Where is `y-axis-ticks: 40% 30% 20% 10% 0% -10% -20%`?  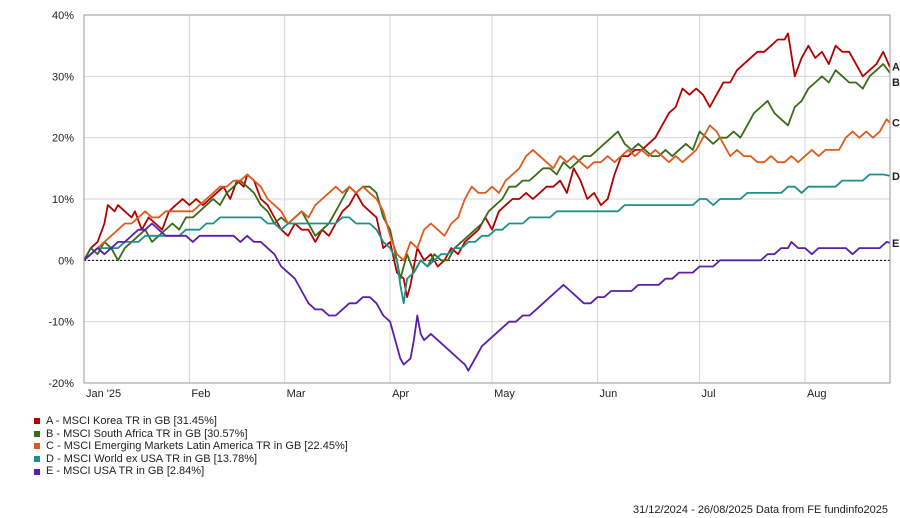
y-axis-ticks: 40% 30% 20% 10% 0% -10% -20% is located at coordinates (61, 200).